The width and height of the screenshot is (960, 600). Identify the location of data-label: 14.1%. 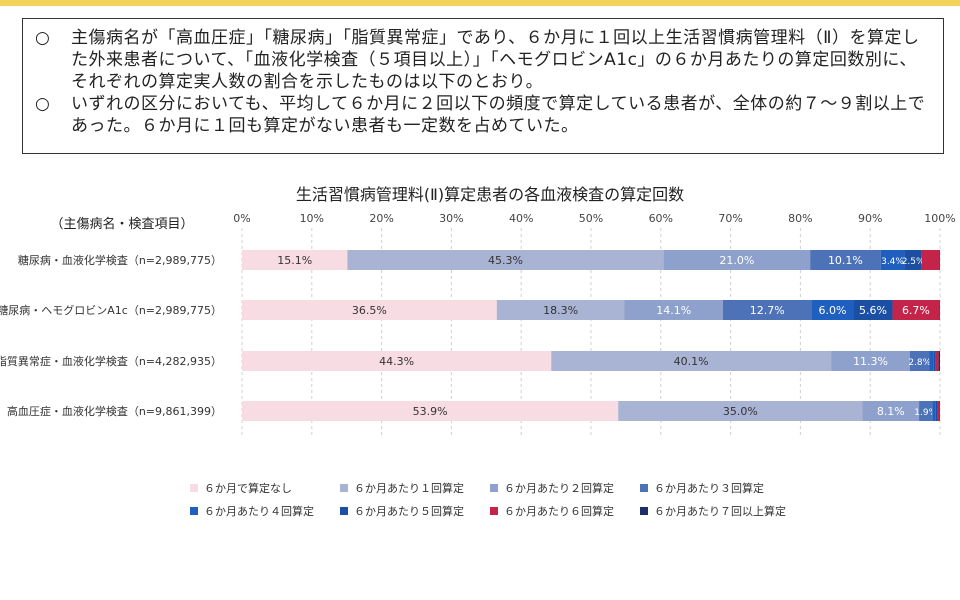
(673, 310).